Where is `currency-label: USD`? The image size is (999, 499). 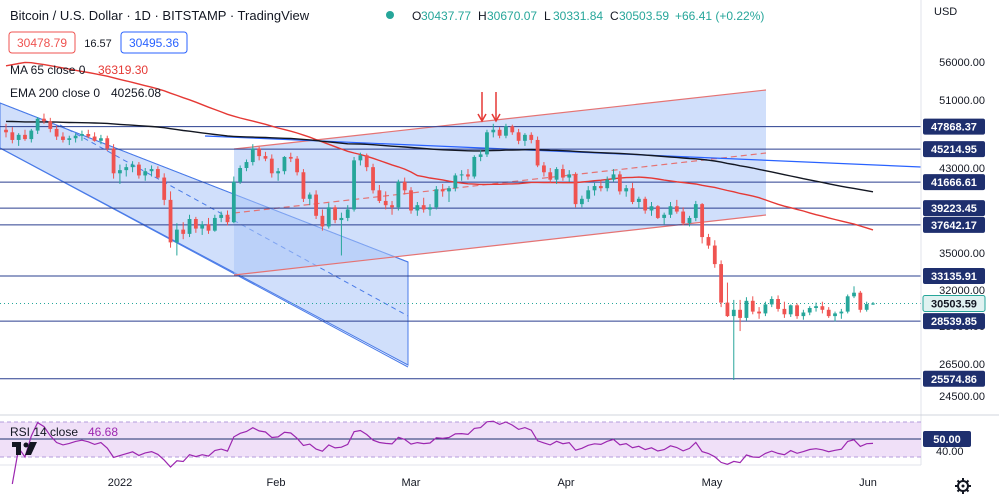 currency-label: USD is located at coordinates (945, 12).